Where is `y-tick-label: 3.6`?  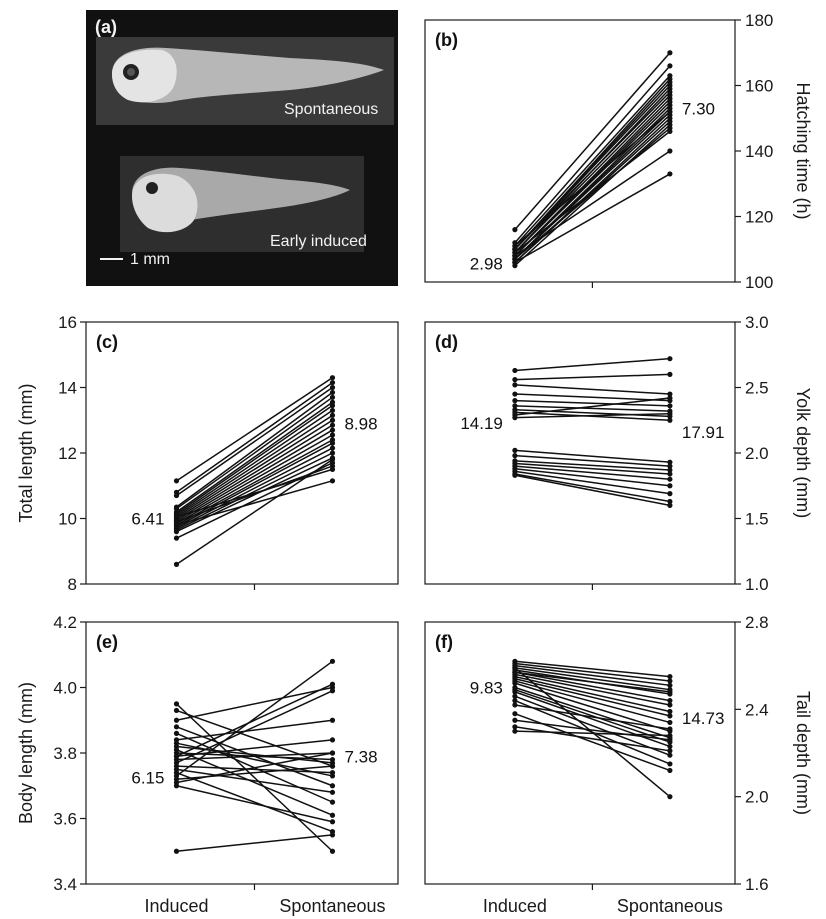
y-tick-label: 3.6 is located at coordinates (65, 819).